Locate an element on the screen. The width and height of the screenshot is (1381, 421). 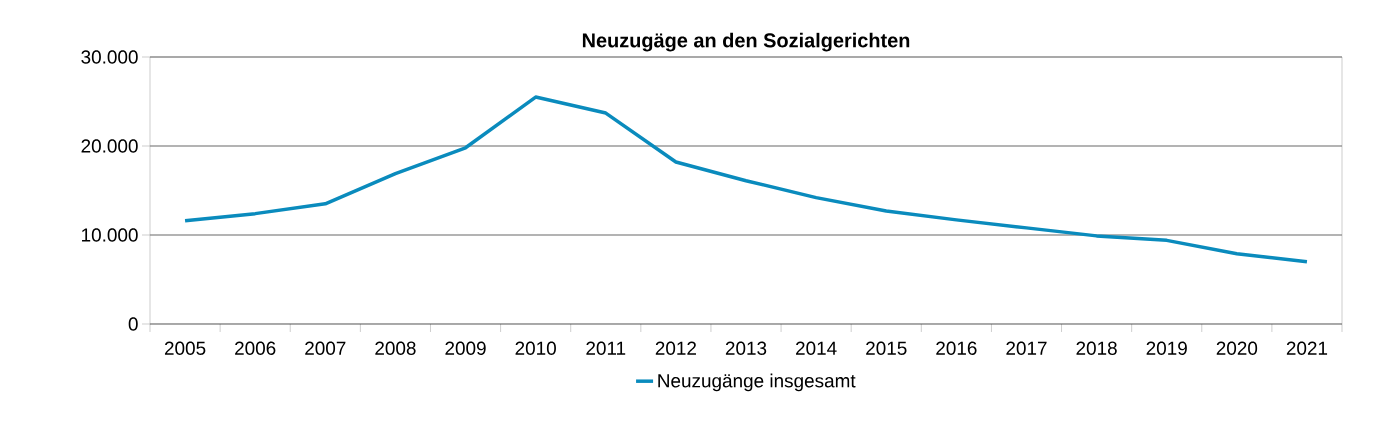
x-tick-label: 2005 is located at coordinates (185, 348).